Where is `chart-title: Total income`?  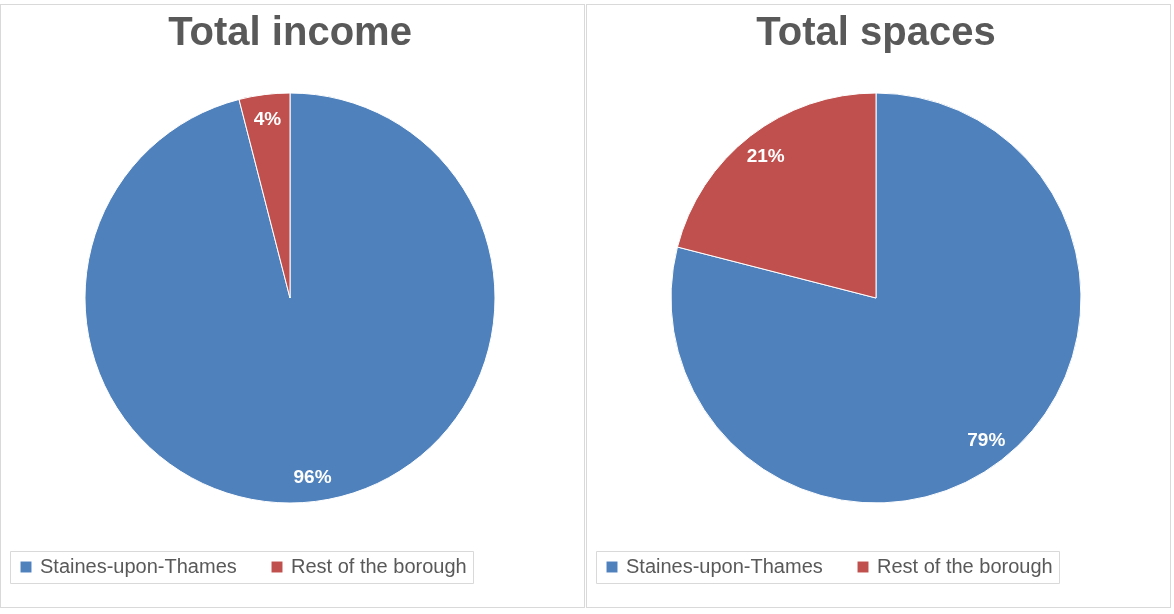 chart-title: Total income is located at coordinates (290, 31).